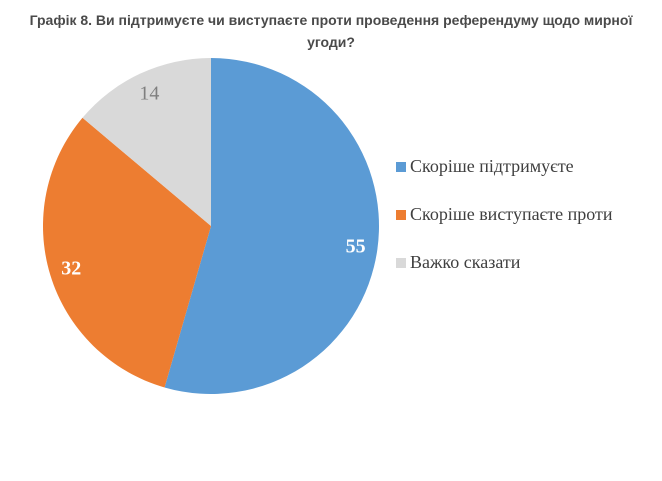 The image size is (662, 481). I want to click on legend-item-support: Скоріше підтримуєте, so click(504, 166).